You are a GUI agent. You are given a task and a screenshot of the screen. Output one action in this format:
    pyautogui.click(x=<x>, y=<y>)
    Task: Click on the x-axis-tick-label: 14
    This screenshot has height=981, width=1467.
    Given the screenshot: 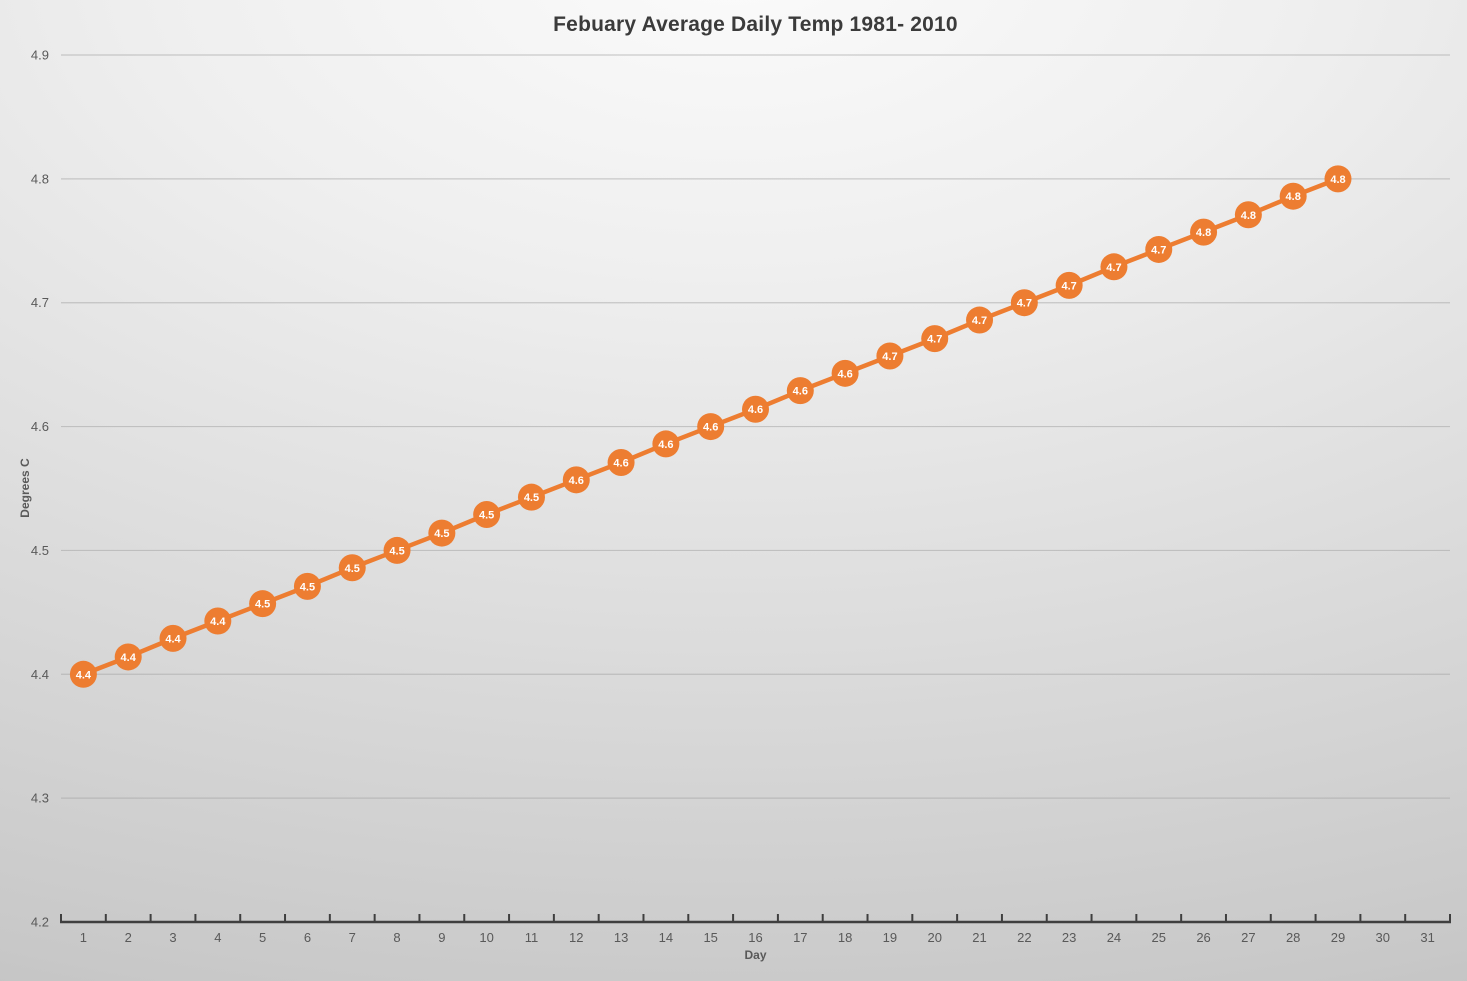 What is the action you would take?
    pyautogui.click(x=666, y=937)
    